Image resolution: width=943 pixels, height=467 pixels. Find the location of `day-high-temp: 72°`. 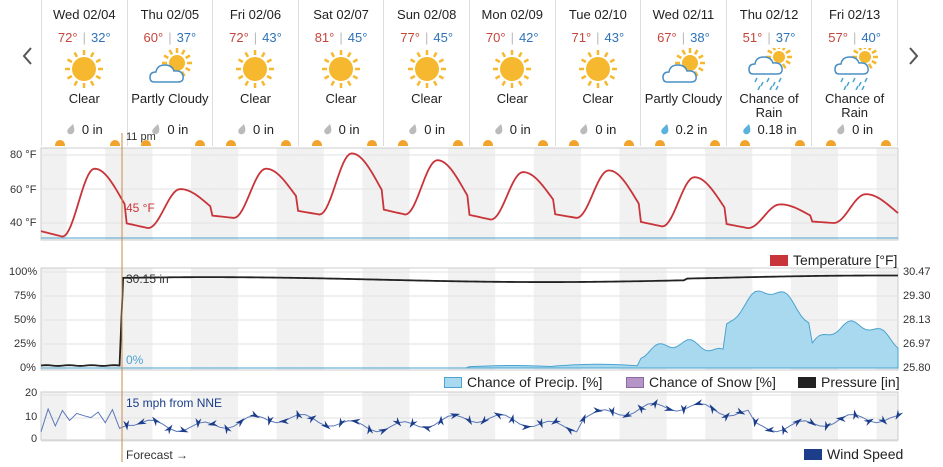

day-high-temp: 72° is located at coordinates (239, 37).